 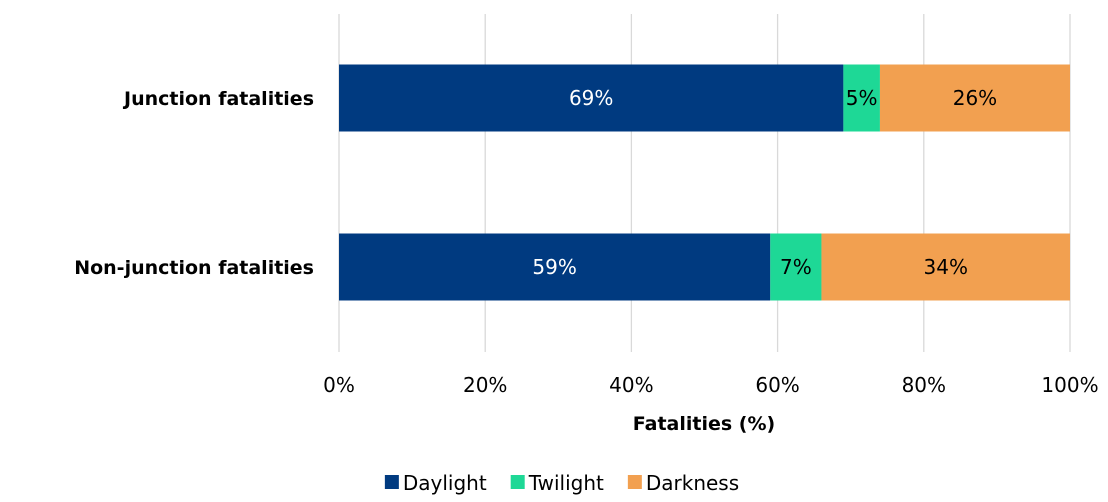 I want to click on legend-label-darkness: Darkness, so click(x=692, y=483).